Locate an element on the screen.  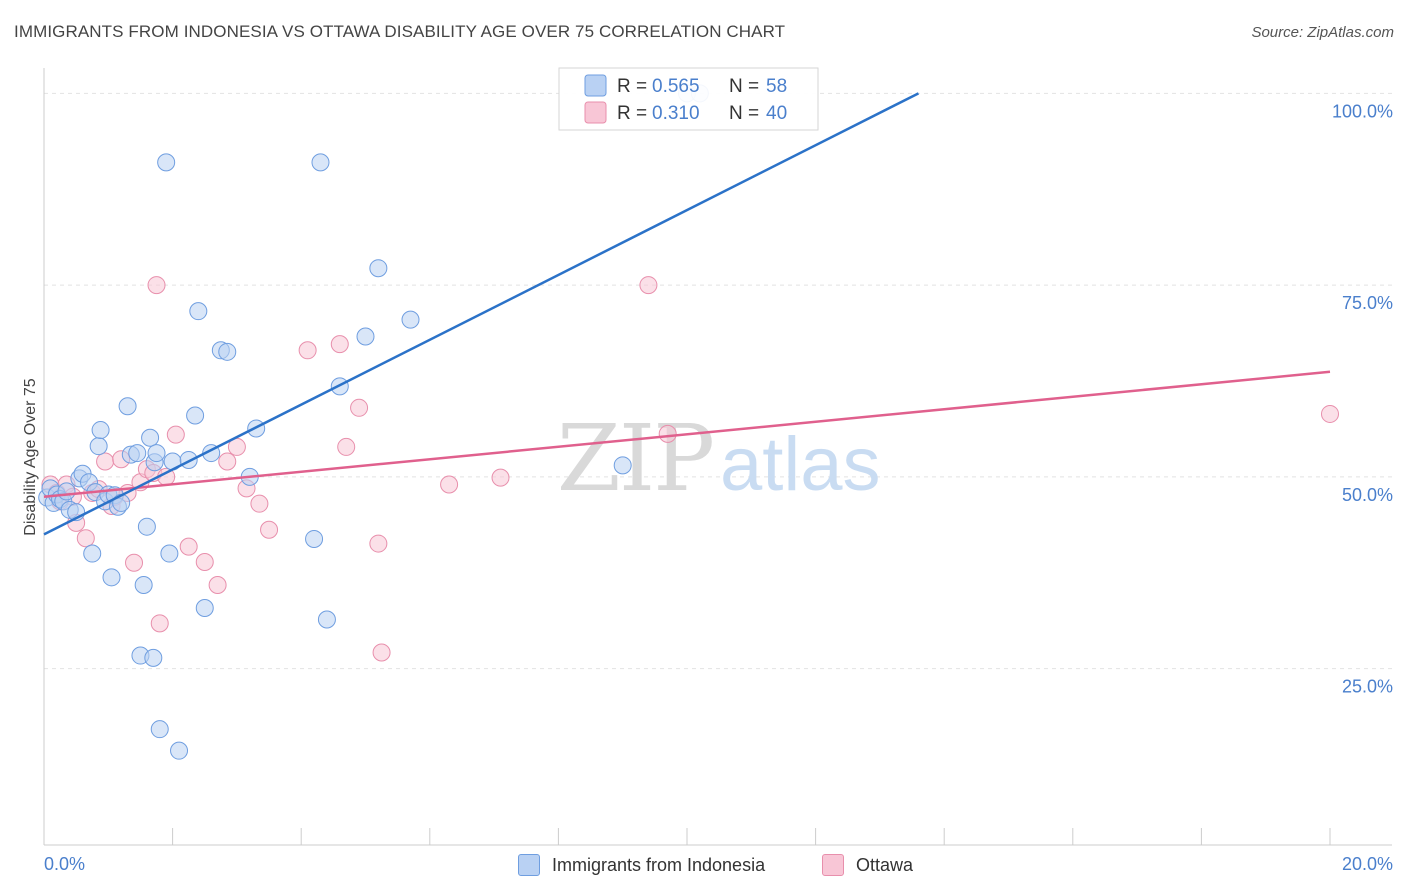
legend-label-ottawa: Ottawa is located at coordinates (885, 864).